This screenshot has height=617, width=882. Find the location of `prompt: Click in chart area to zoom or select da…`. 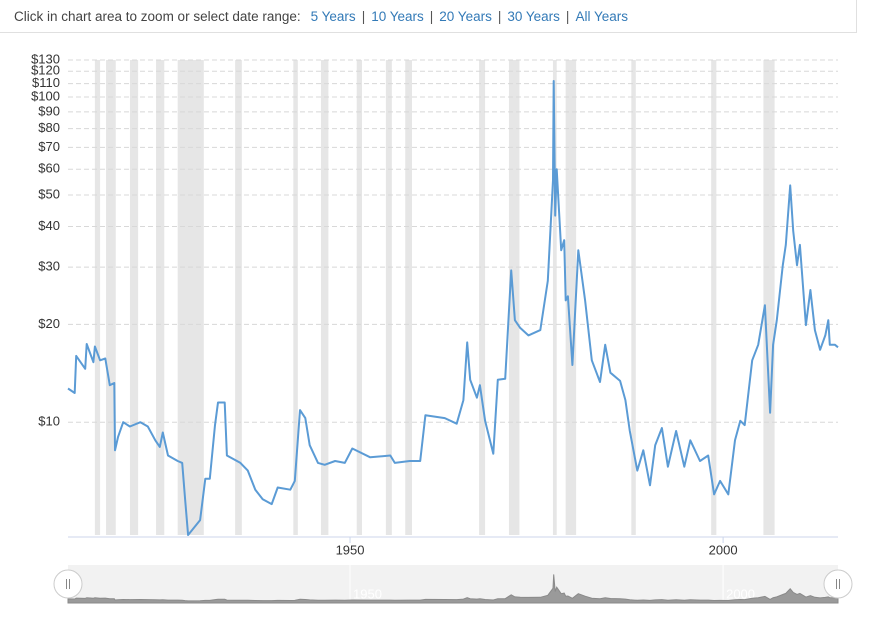

prompt: Click in chart area to zoom or select da… is located at coordinates (157, 16).